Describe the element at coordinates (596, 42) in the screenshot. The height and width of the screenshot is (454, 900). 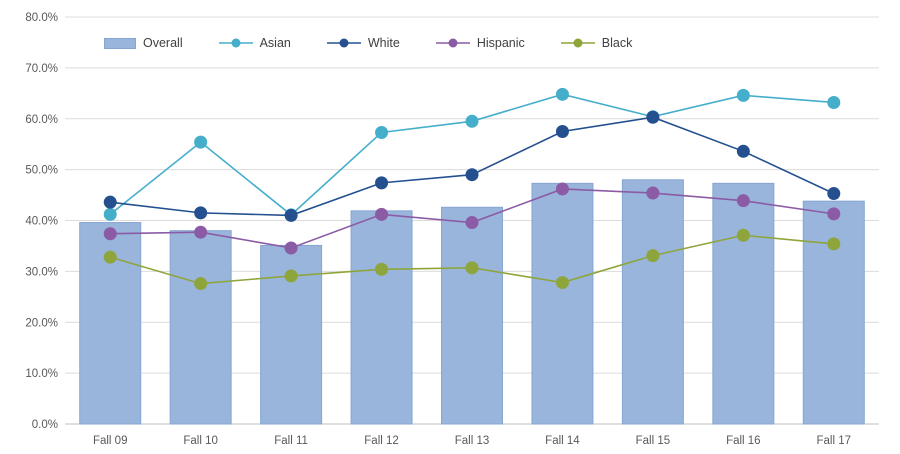
I see `legend-item-black: Black` at that location.